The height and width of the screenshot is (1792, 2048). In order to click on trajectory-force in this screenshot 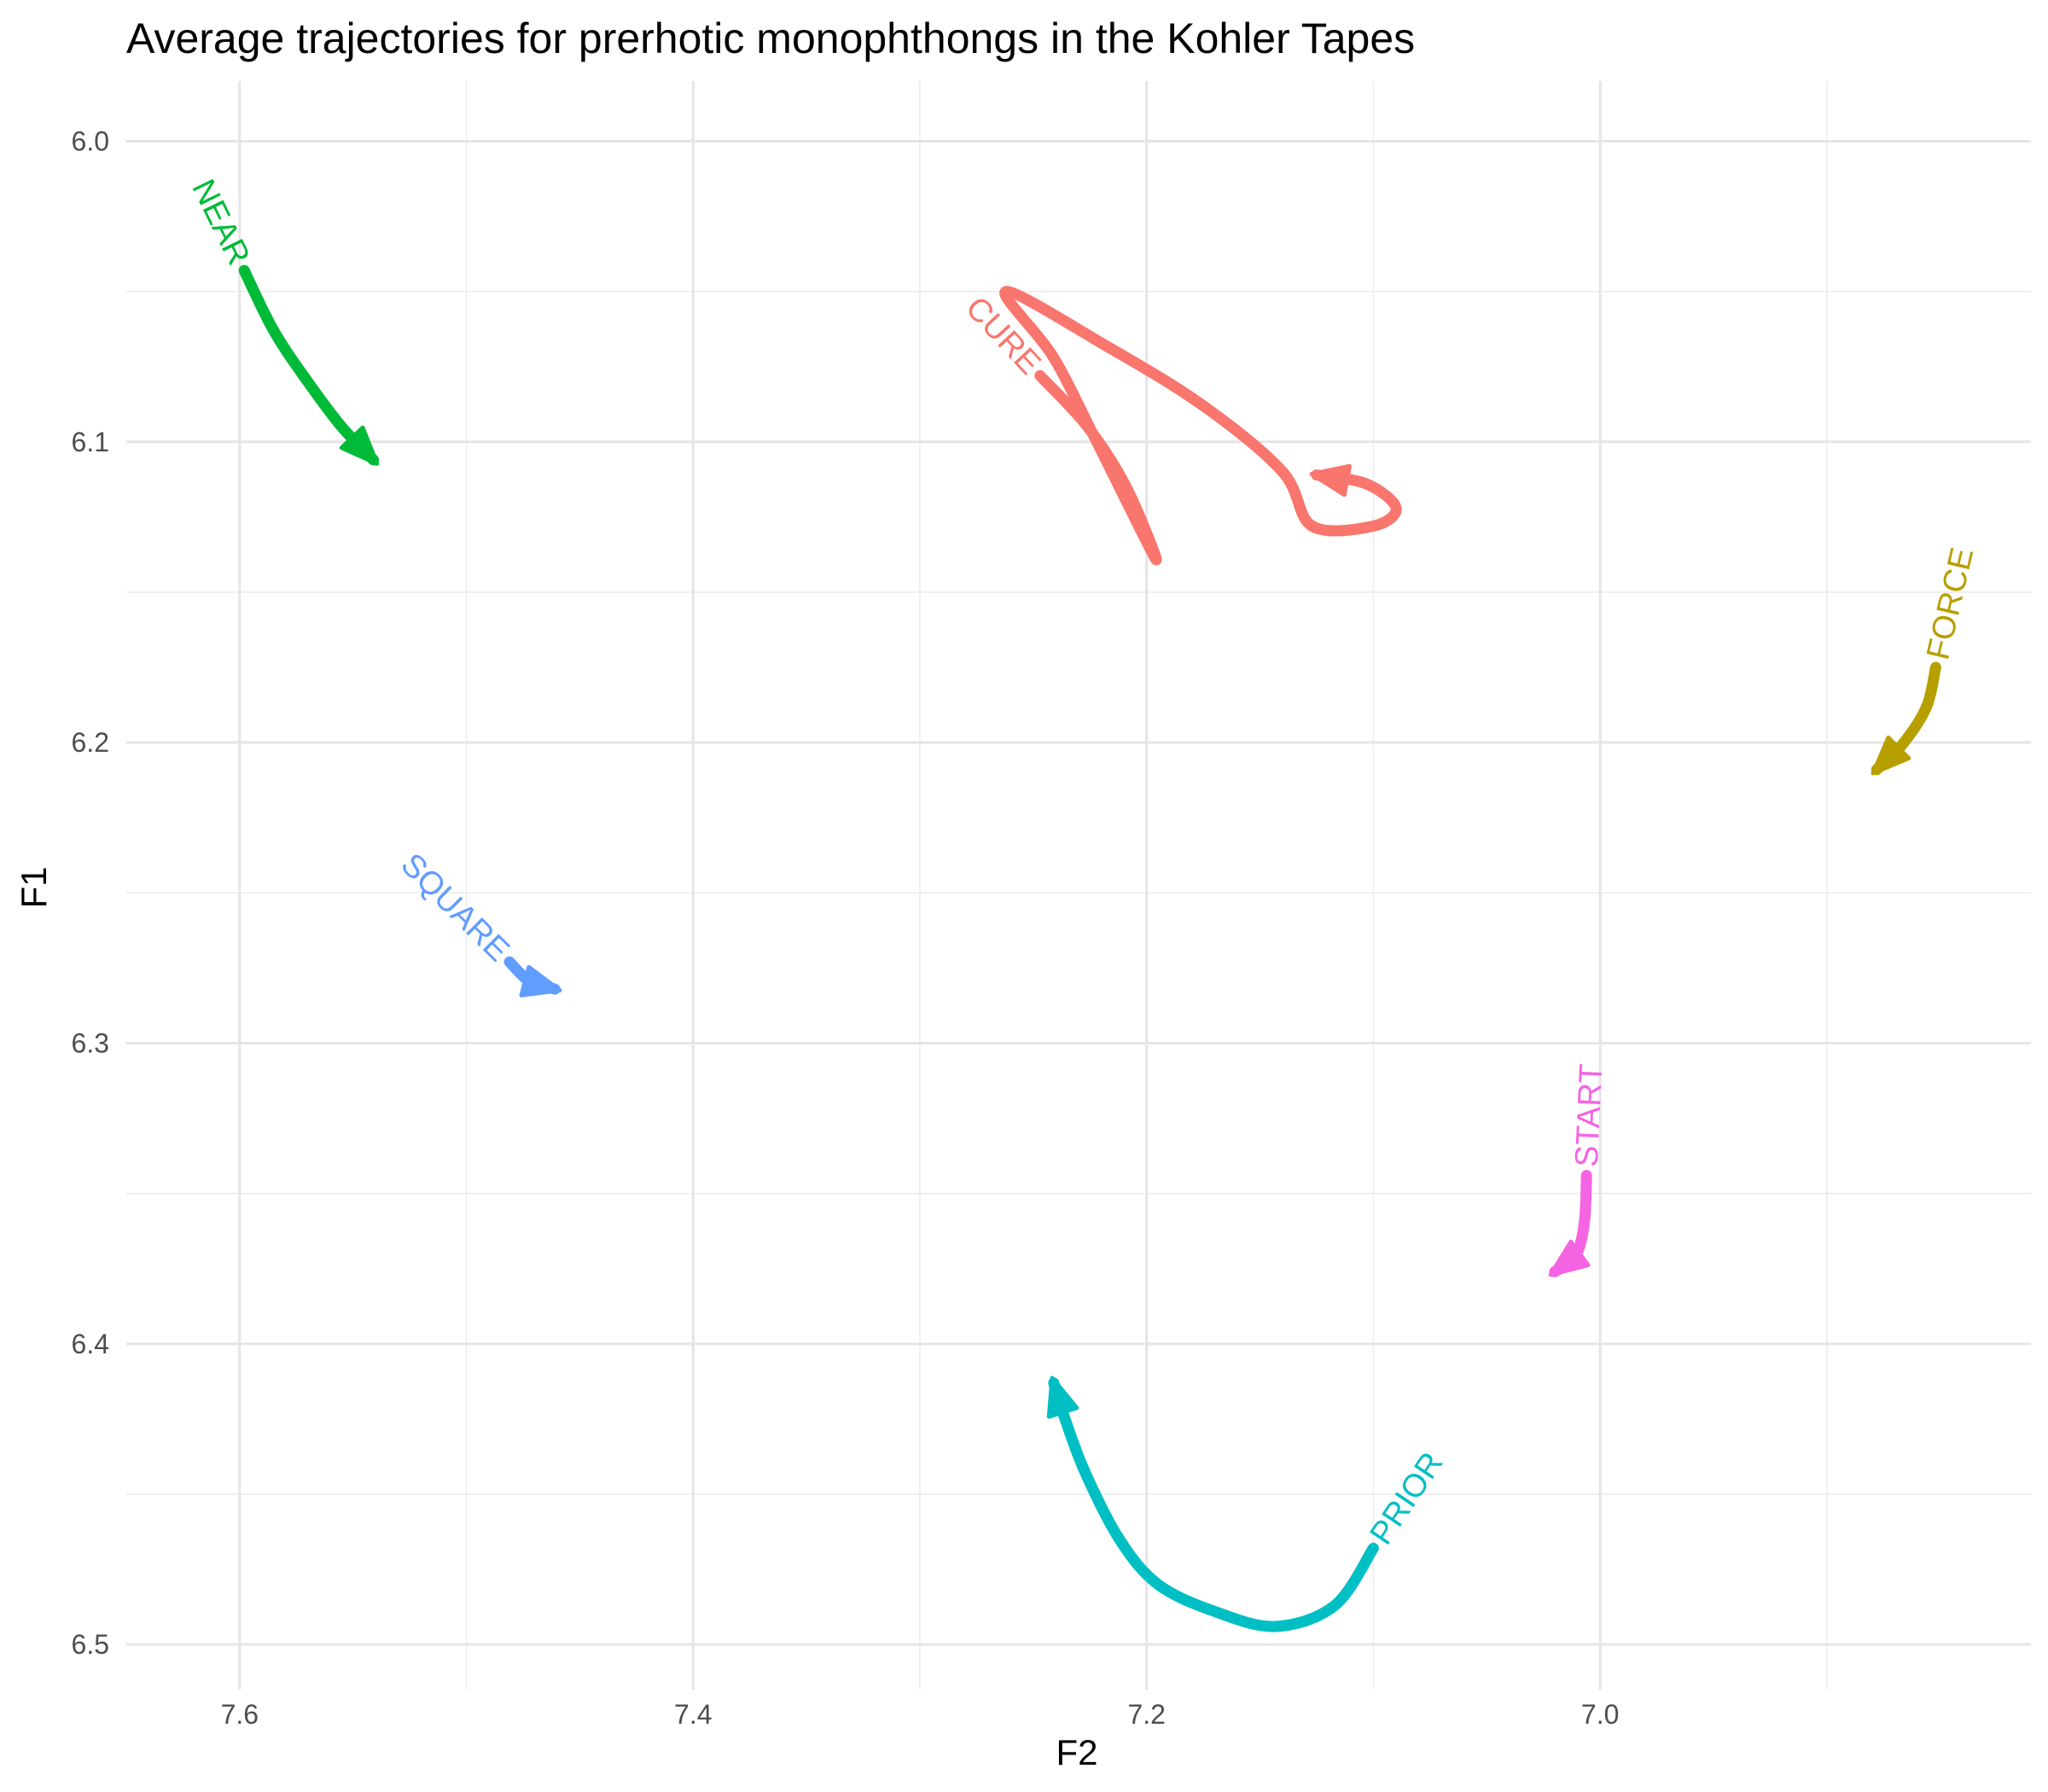, I will do `click(1906, 718)`.